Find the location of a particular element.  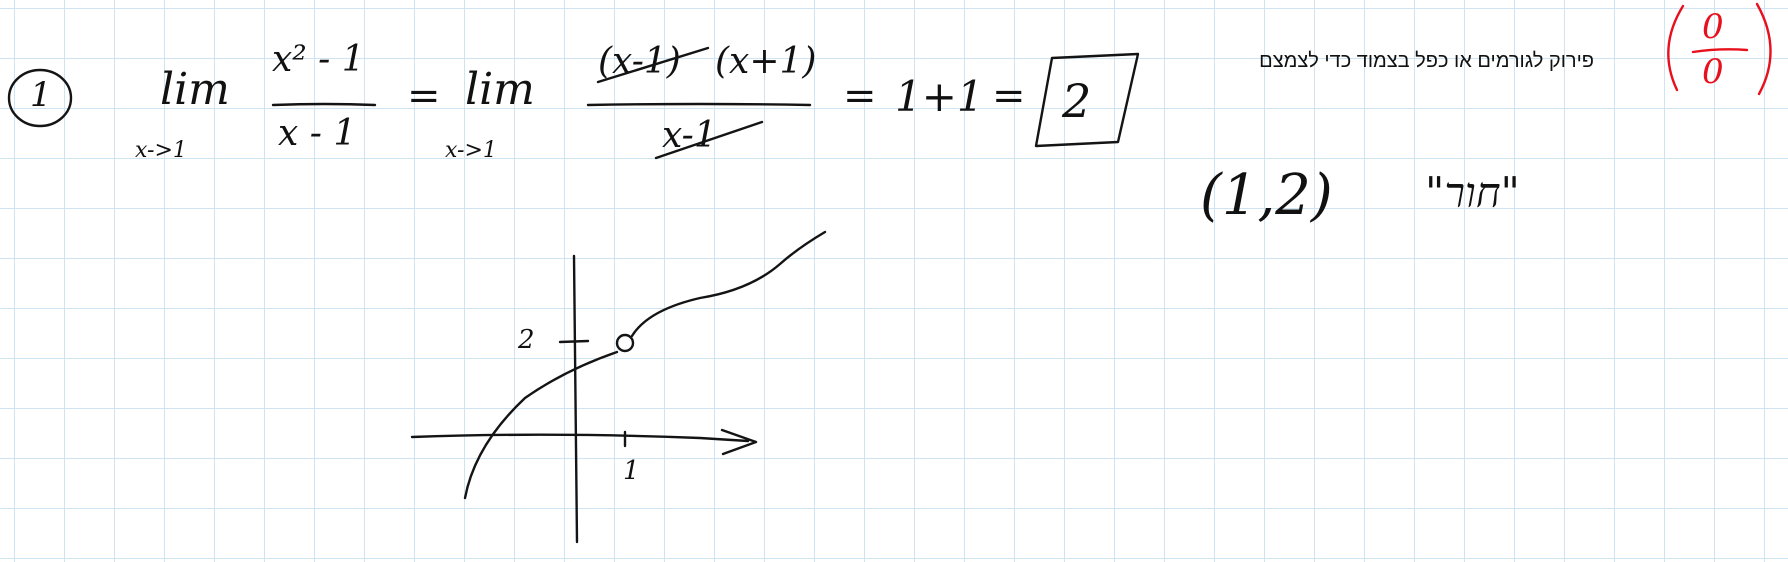

hole-marker is located at coordinates (625, 343).